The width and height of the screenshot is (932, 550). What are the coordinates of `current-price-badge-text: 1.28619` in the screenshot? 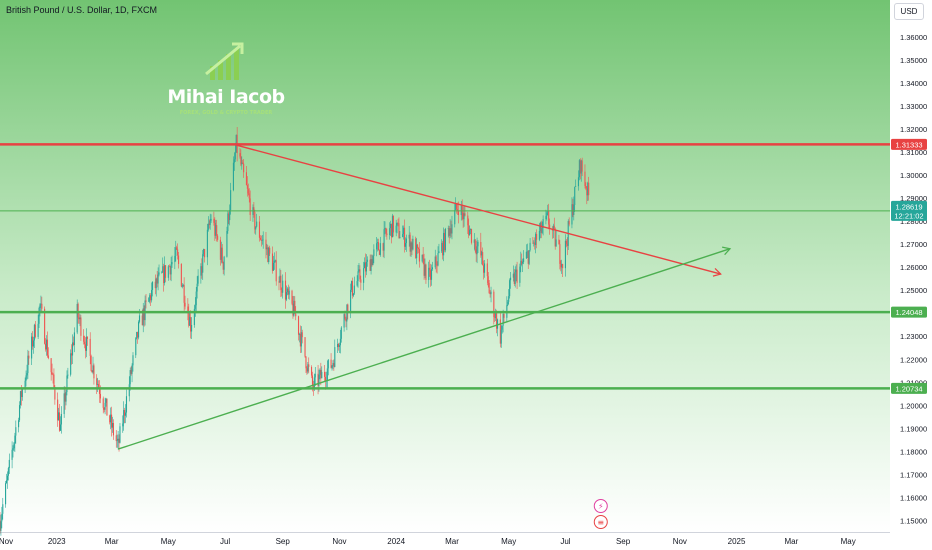 It's located at (908, 206).